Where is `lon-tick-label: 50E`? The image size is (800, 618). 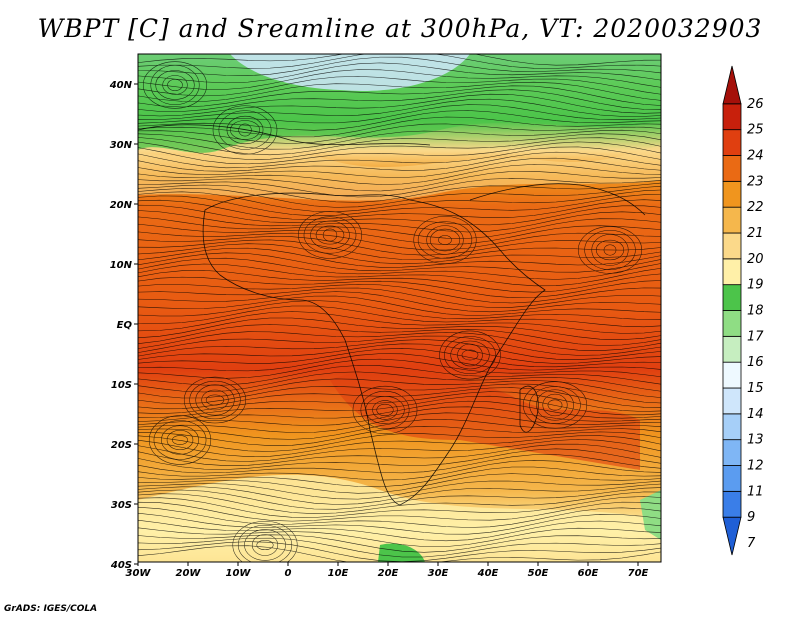
lon-tick-label: 50E is located at coordinates (538, 573).